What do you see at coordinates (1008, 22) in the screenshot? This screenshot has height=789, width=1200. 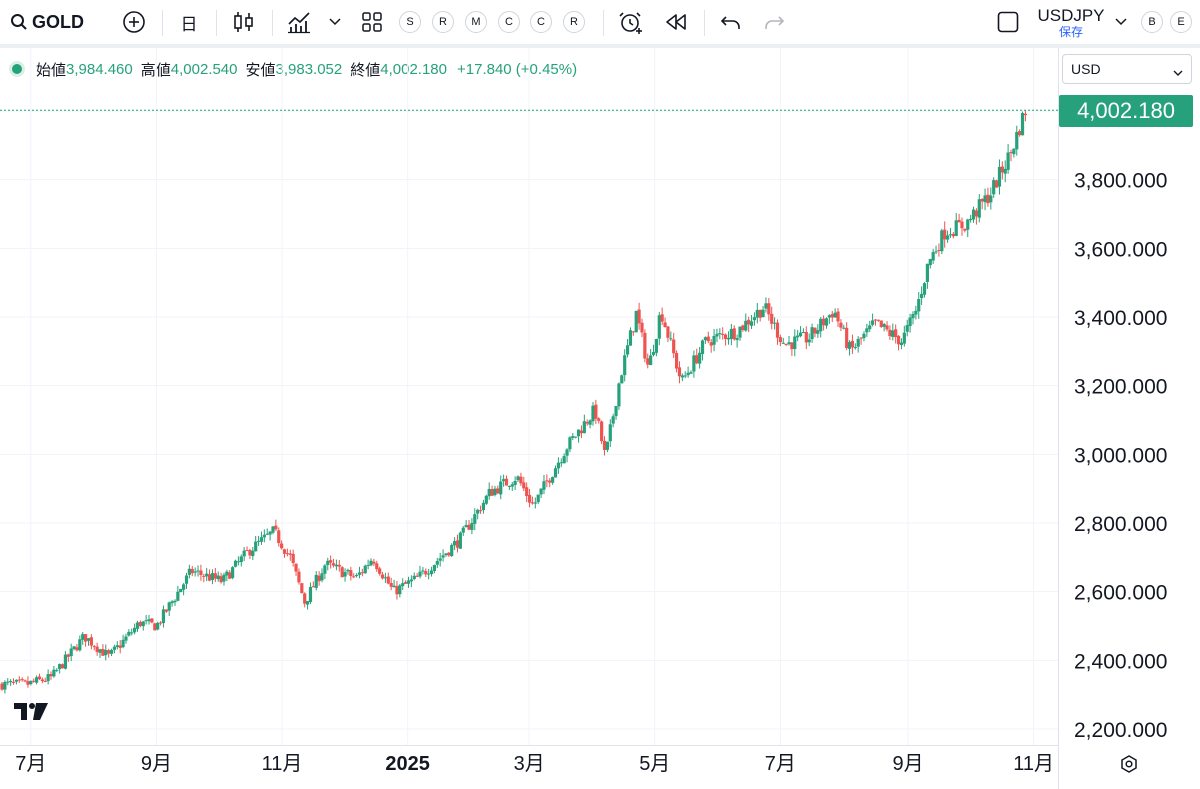 I see `compare-checkbox` at bounding box center [1008, 22].